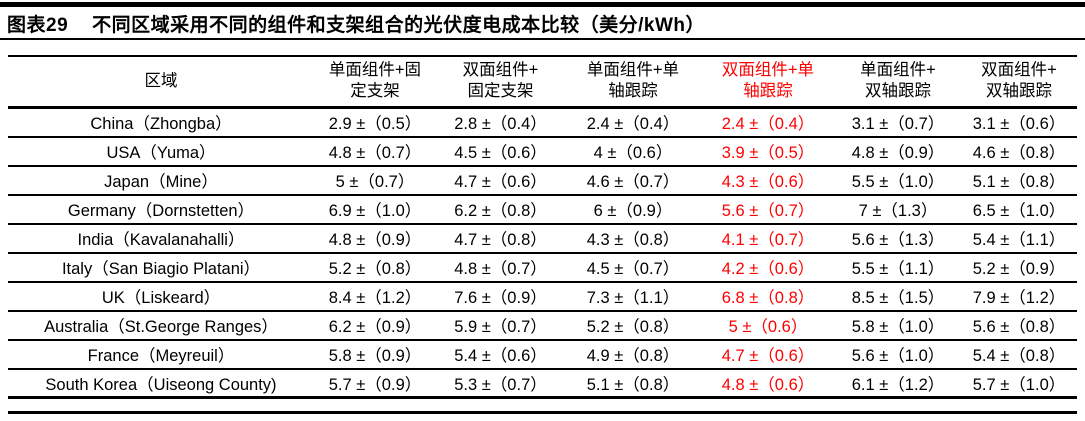  Describe the element at coordinates (768, 209) in the screenshot. I see `value-cell: 5.6 ±（0.7）` at that location.